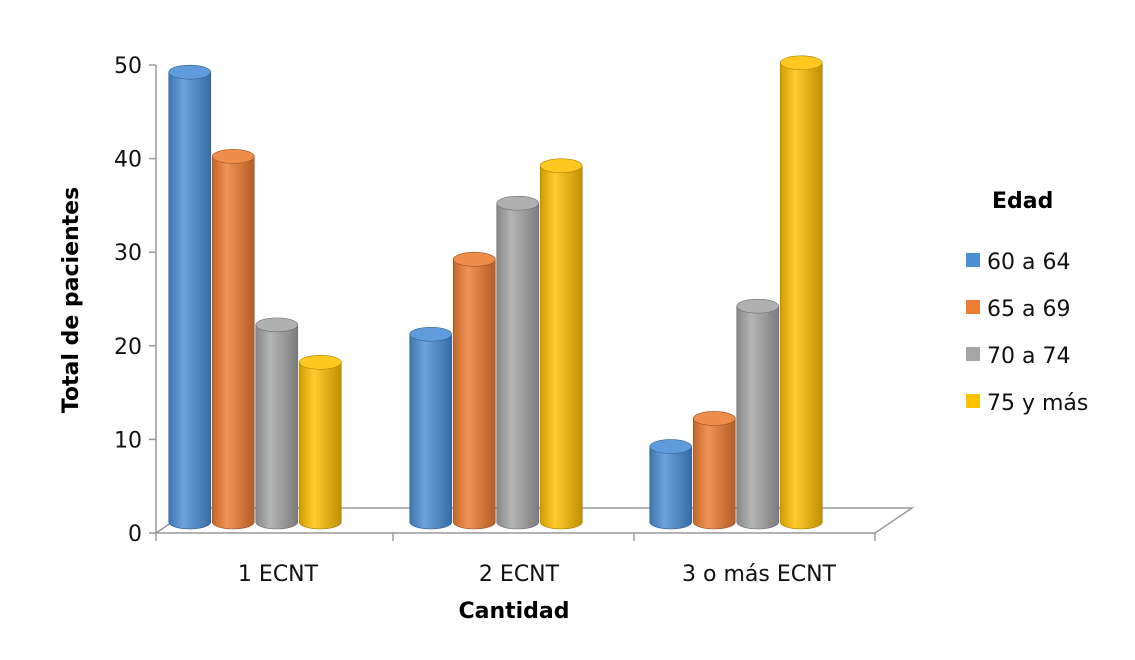  What do you see at coordinates (513, 611) in the screenshot?
I see `x-axis-title: Cantidad` at bounding box center [513, 611].